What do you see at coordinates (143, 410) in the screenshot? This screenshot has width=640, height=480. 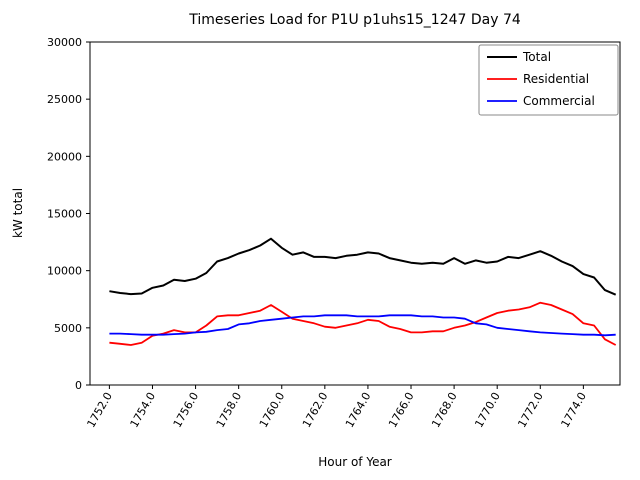 I see `x-tick-label: 1754.0` at bounding box center [143, 410].